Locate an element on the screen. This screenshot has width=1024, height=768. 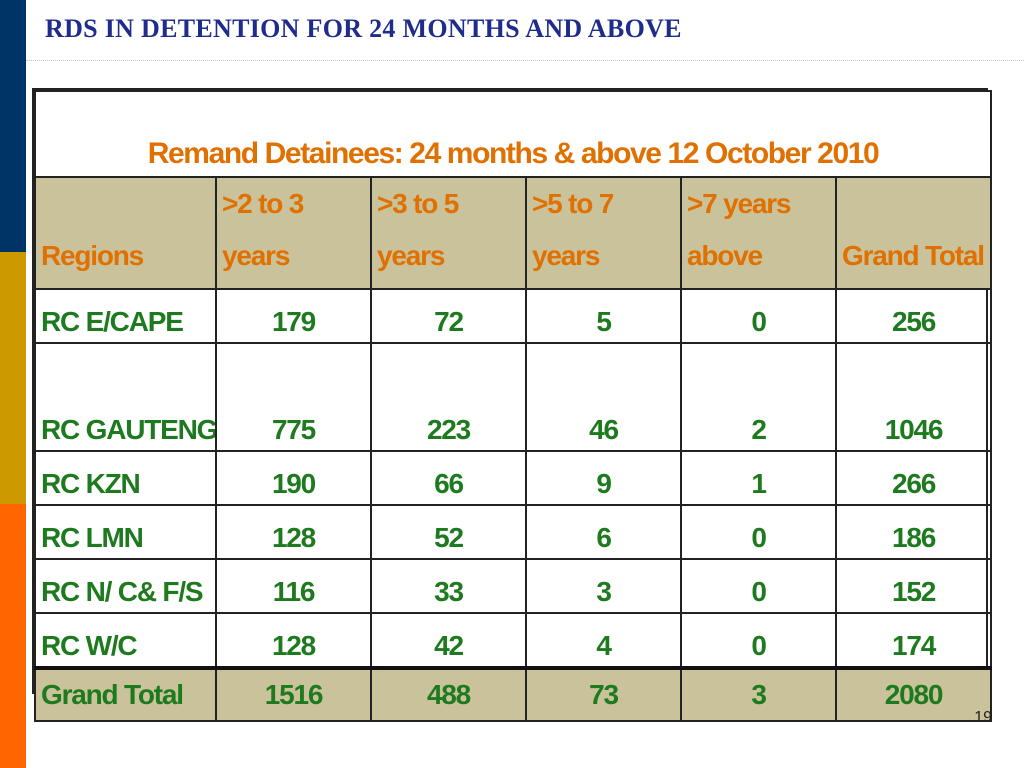
value-cell: 72 is located at coordinates (448, 316).